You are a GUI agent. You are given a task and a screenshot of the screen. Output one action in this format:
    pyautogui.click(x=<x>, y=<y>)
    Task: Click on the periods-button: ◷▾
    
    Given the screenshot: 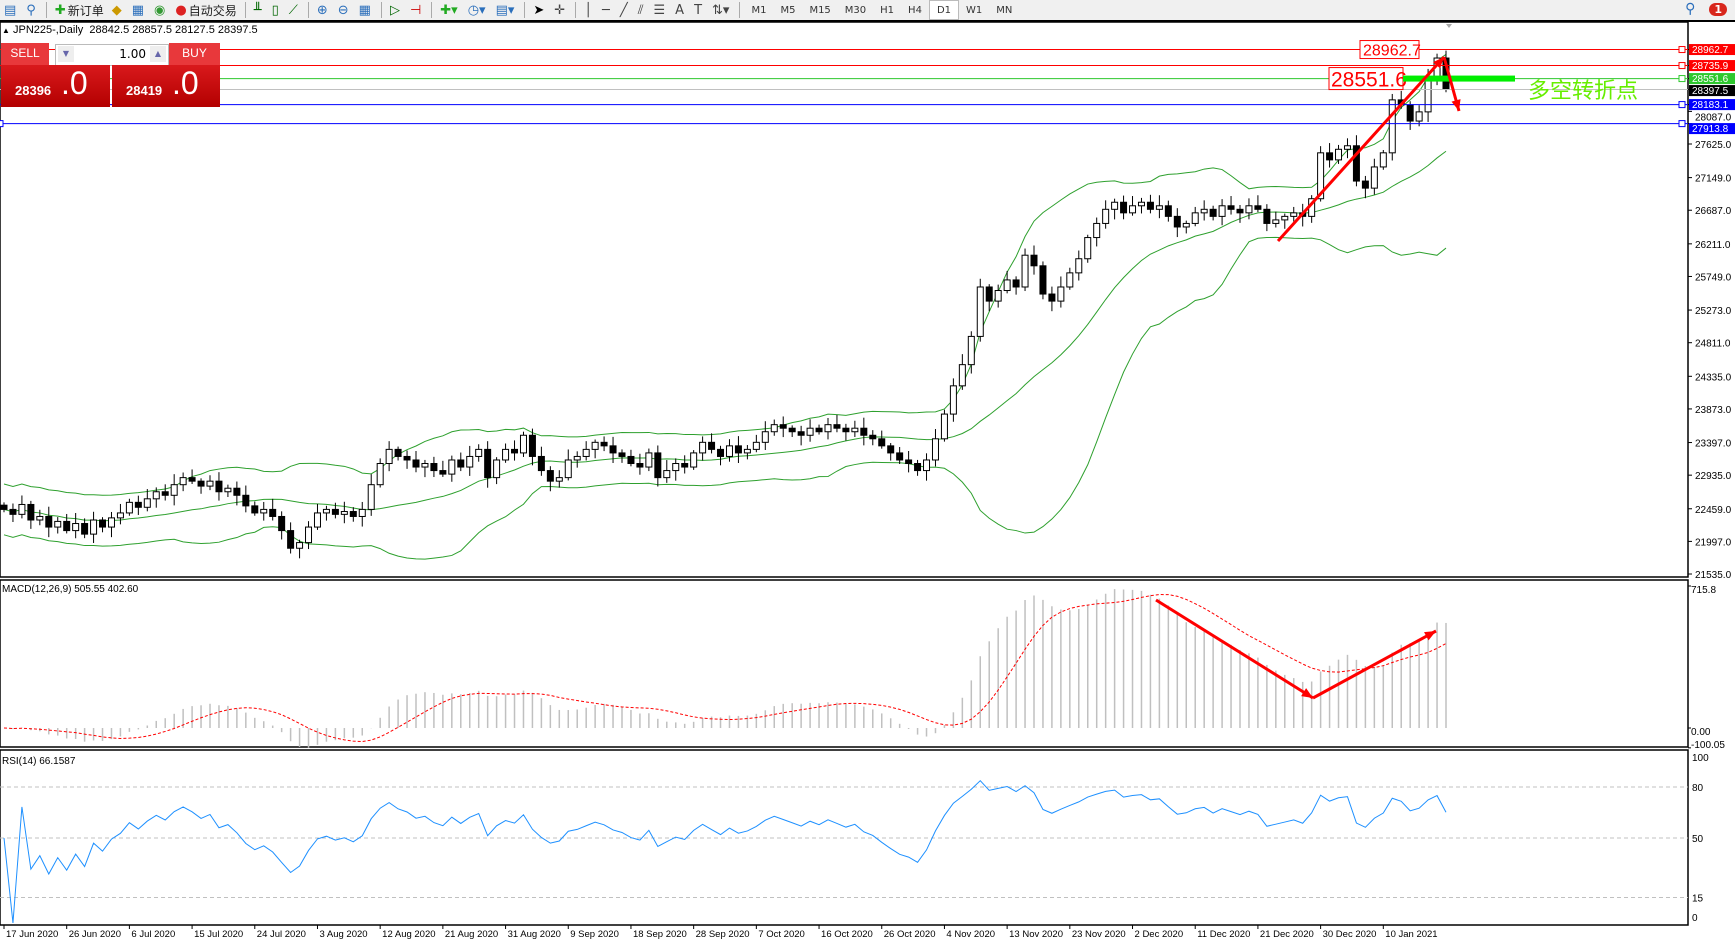 What is the action you would take?
    pyautogui.click(x=478, y=10)
    